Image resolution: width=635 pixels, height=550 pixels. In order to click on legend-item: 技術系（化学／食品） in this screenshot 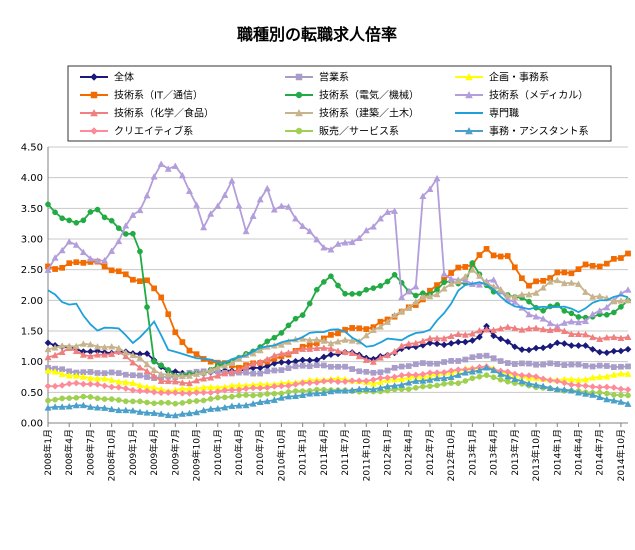, I will do `click(147, 113)`.